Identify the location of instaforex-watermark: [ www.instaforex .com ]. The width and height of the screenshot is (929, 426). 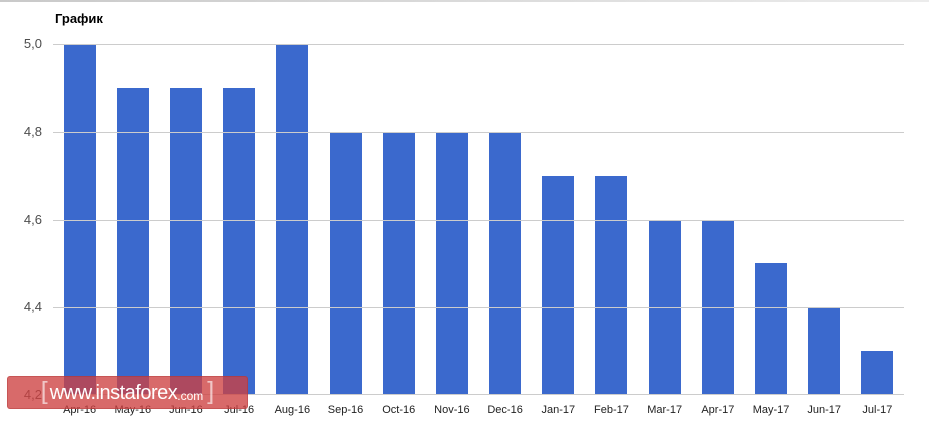
(127, 392).